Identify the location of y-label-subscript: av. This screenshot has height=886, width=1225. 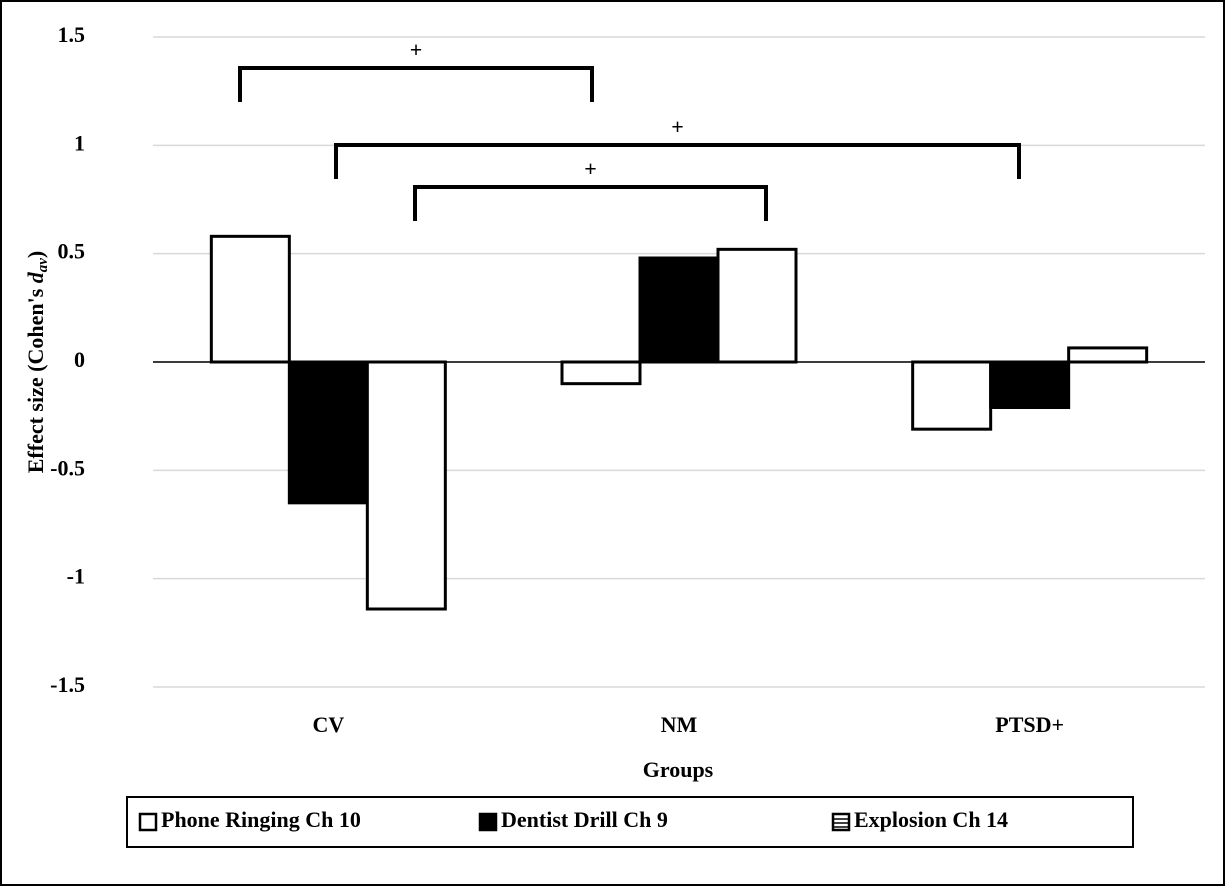
(43, 265).